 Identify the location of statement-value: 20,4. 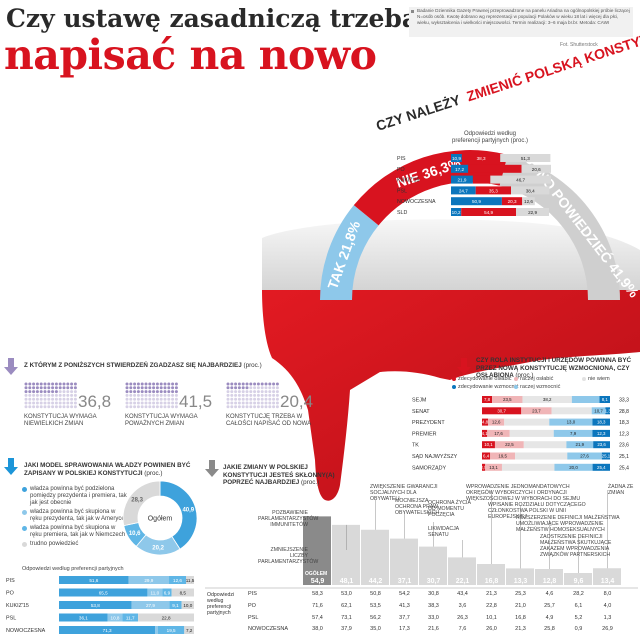
(297, 401).